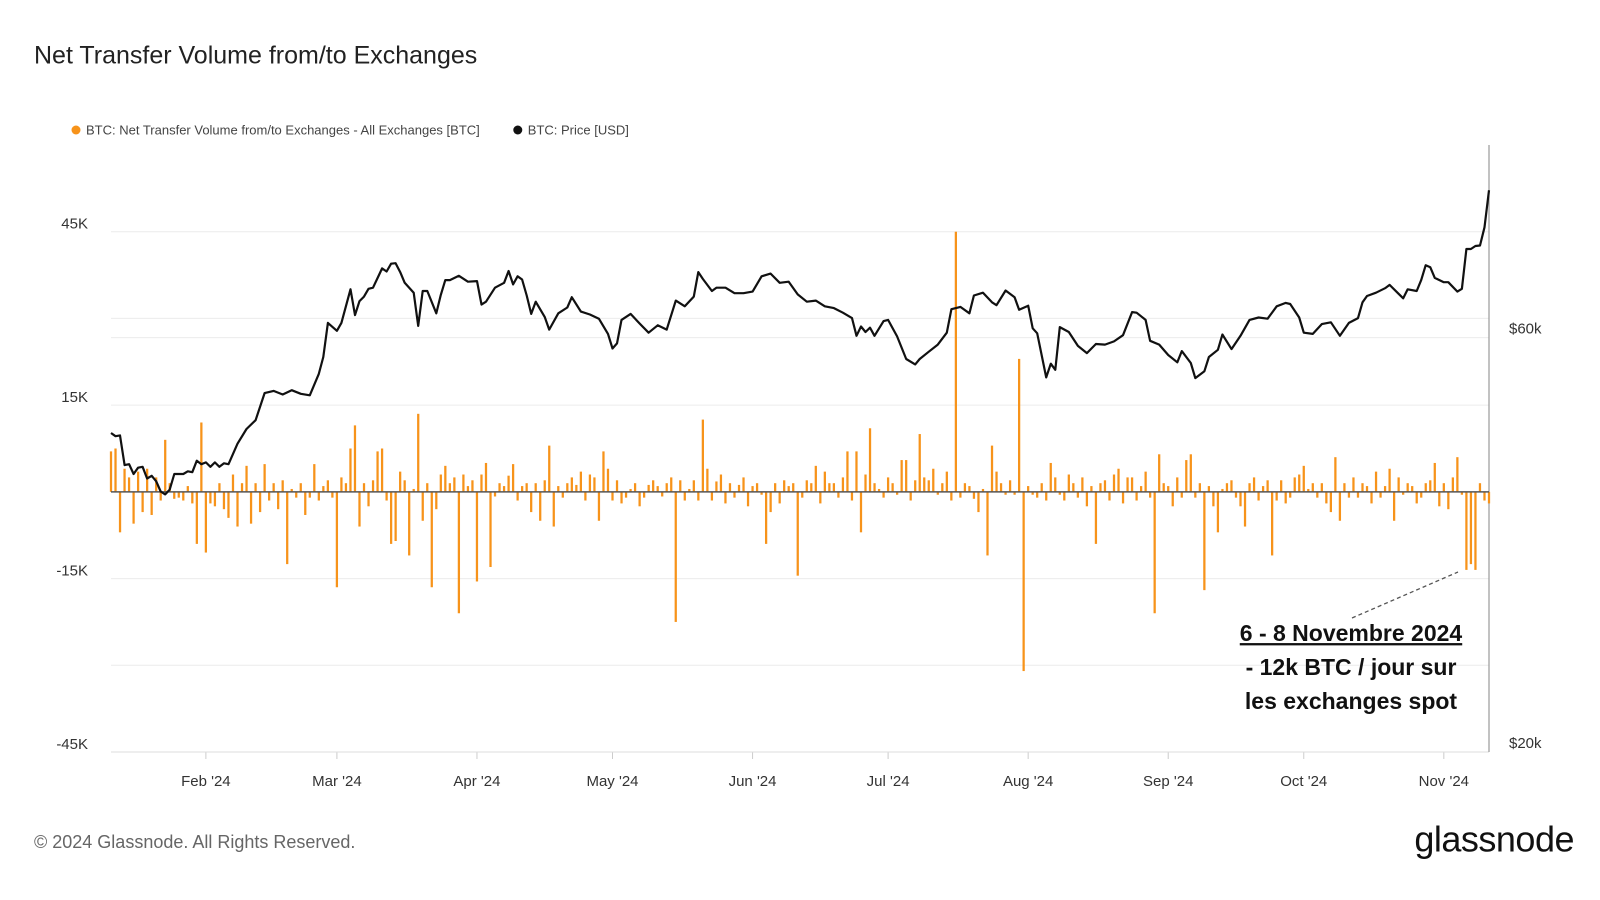 The image size is (1600, 900). Describe the element at coordinates (337, 781) in the screenshot. I see `x-tick-label: Mar '24` at that location.